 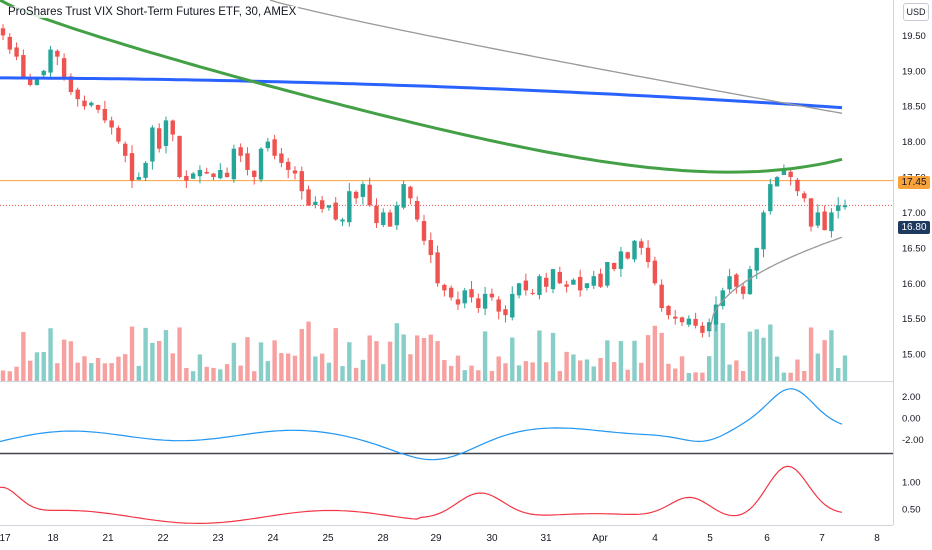 What do you see at coordinates (914, 182) in the screenshot?
I see `level-price-tag: 17.45` at bounding box center [914, 182].